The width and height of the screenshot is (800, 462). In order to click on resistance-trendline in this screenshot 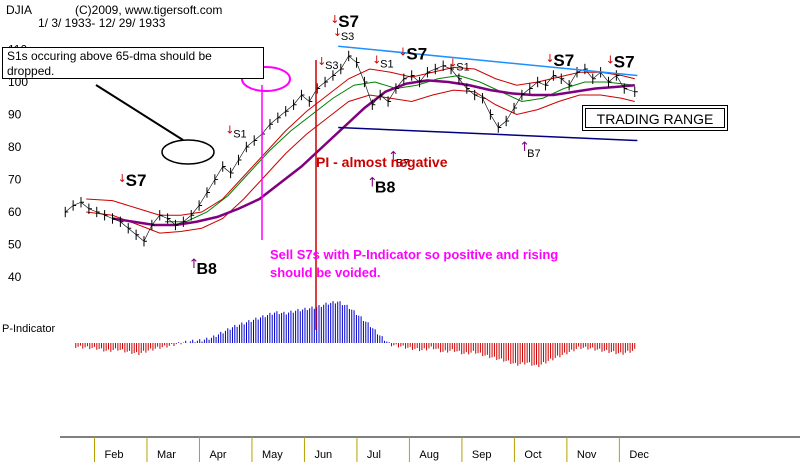, I will do `click(488, 61)`.